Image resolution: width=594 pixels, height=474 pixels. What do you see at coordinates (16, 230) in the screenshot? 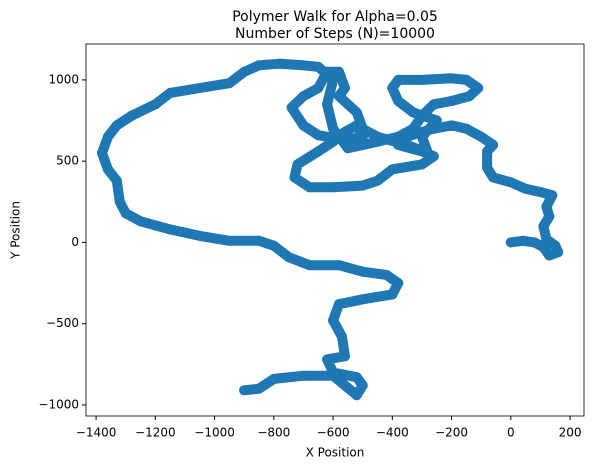
I see `y-axis-label: Y Position` at bounding box center [16, 230].